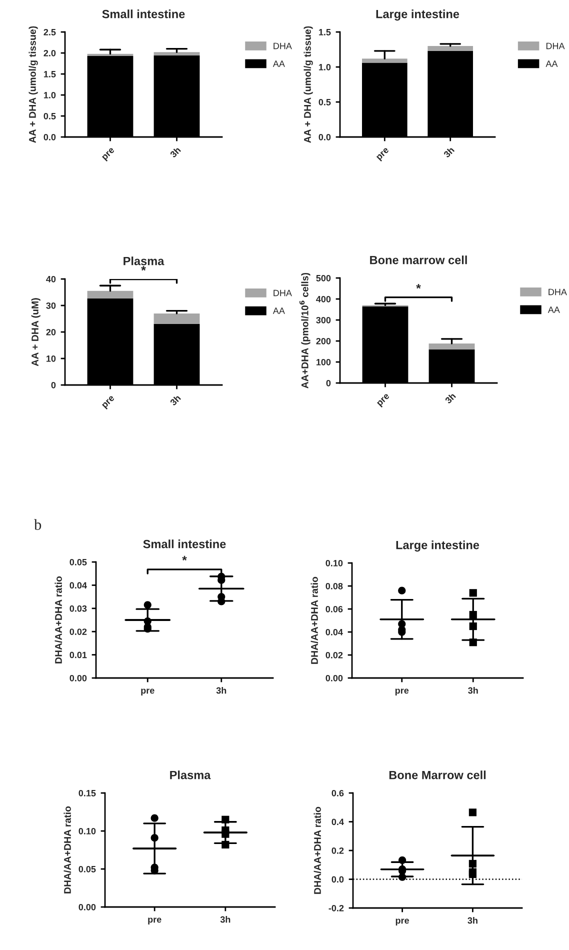  Describe the element at coordinates (437, 775) in the screenshot. I see `chart-title: Bone Marrow cell` at that location.